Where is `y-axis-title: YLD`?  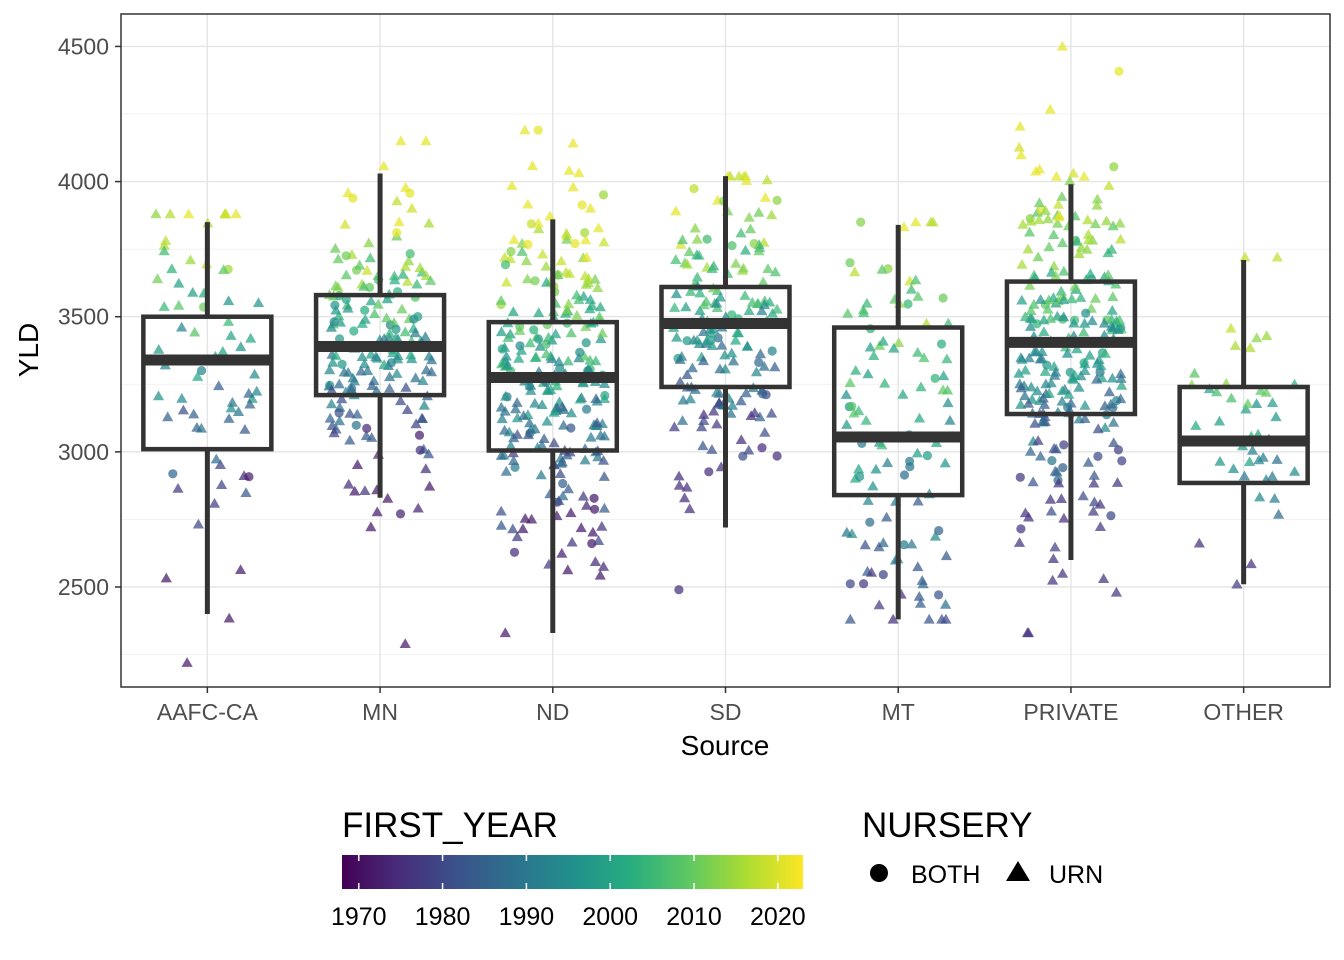 y-axis-title: YLD is located at coordinates (28, 350).